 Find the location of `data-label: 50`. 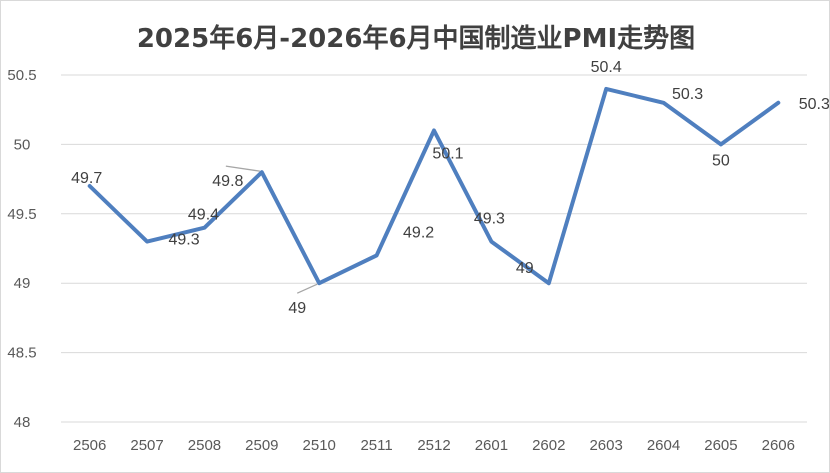

data-label: 50 is located at coordinates (721, 160).